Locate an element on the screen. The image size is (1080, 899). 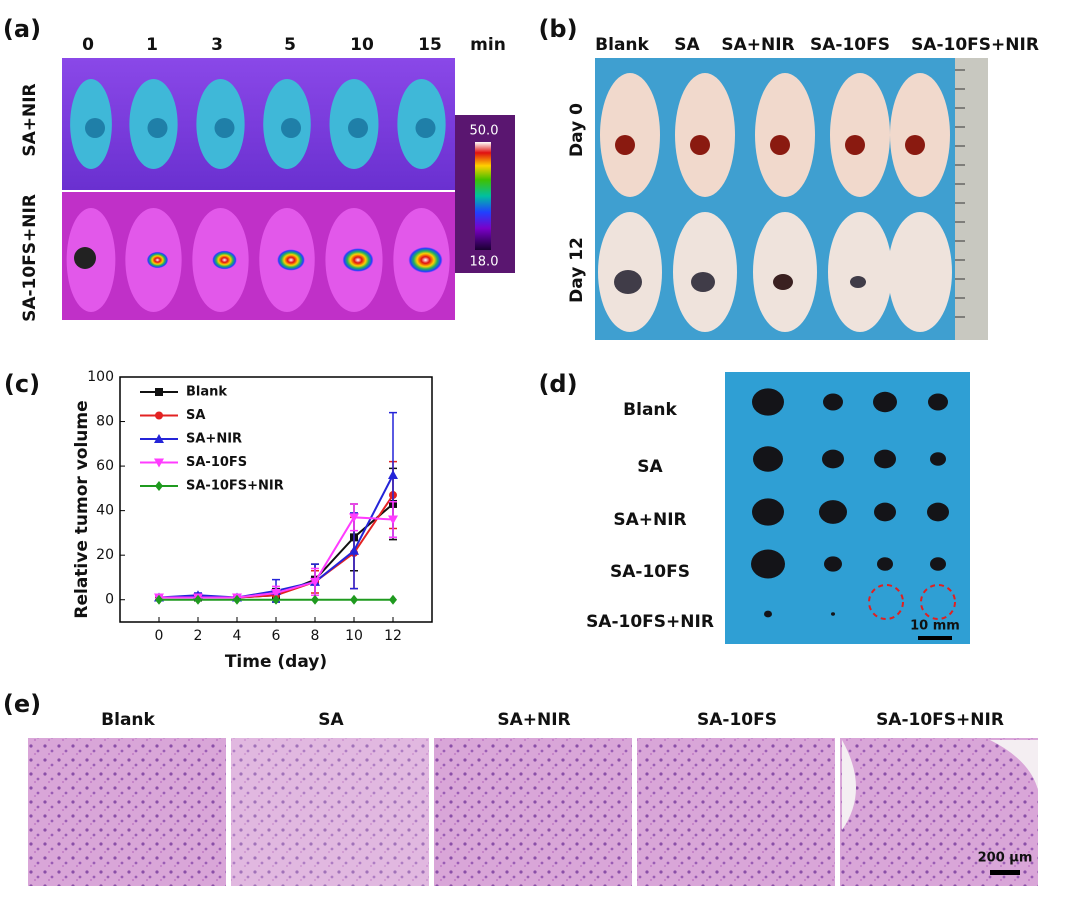
legend-label: SA is located at coordinates (195, 415).